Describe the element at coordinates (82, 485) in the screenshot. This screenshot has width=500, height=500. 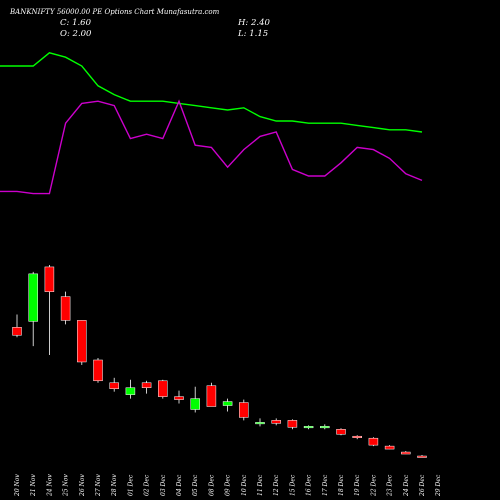
I see `x-tick-label: 26 Nov` at that location.